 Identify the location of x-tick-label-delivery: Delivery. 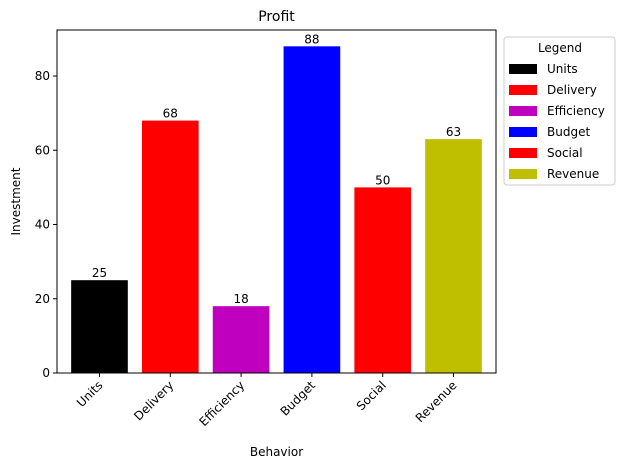
(153, 400).